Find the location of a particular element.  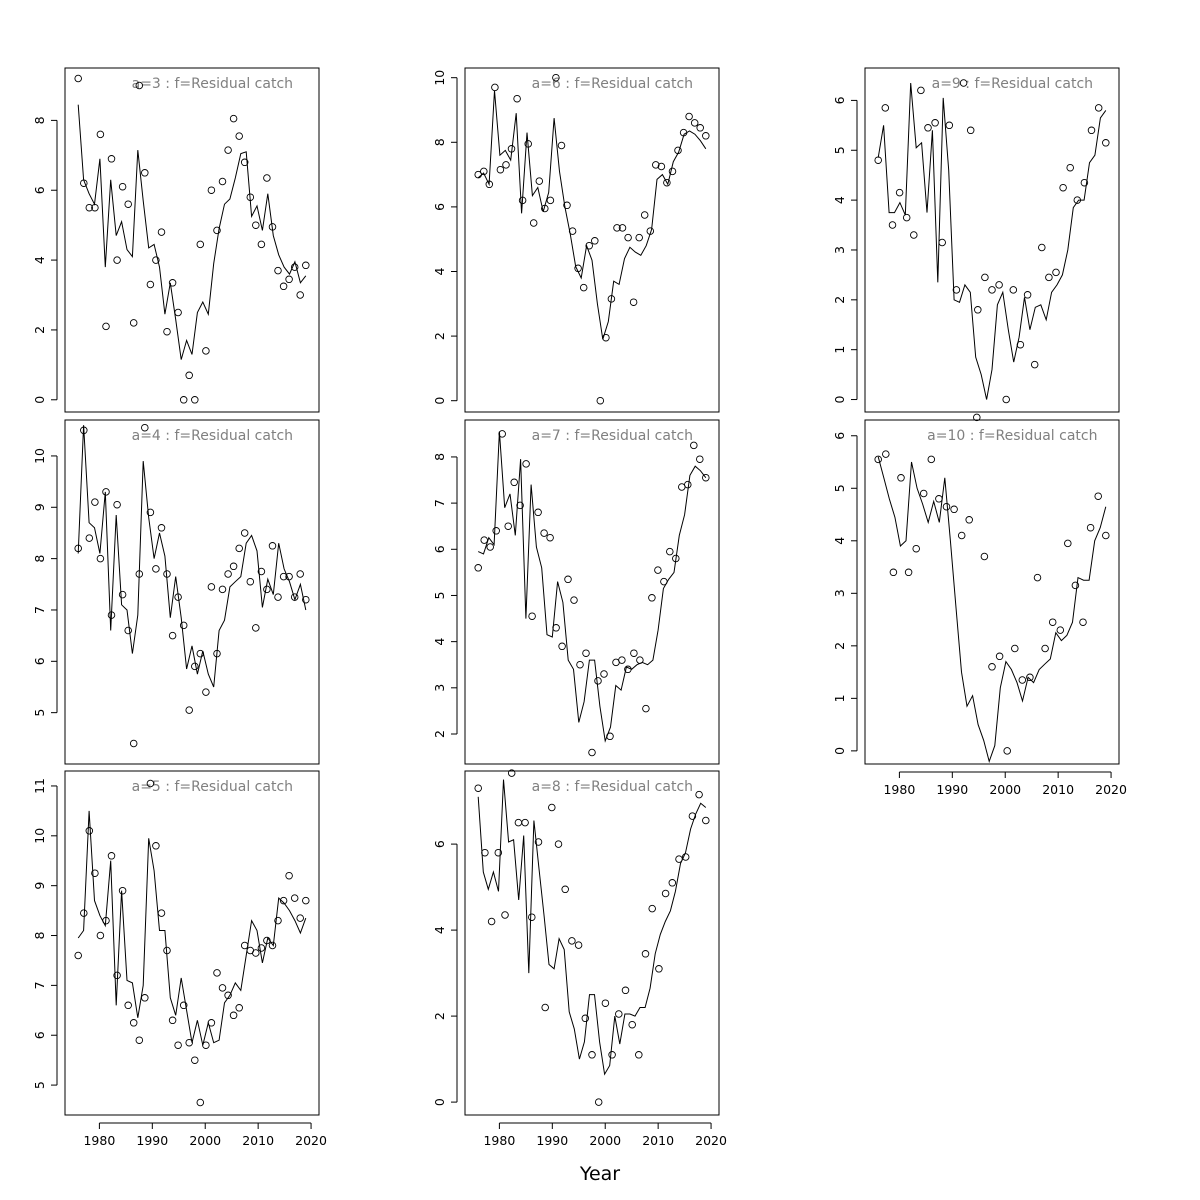

panel-title: a=3 : f=Residual catch is located at coordinates (212, 84).